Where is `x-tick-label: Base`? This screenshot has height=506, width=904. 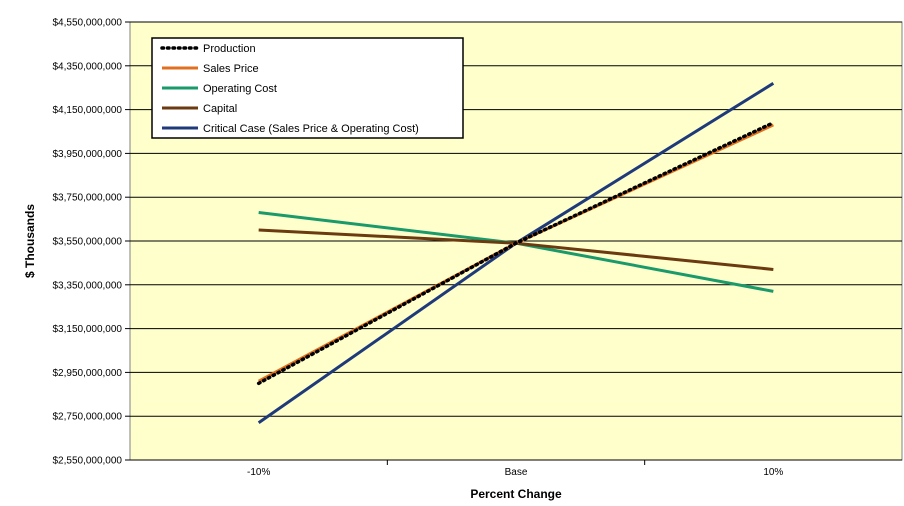
x-tick-label: Base is located at coordinates (516, 472).